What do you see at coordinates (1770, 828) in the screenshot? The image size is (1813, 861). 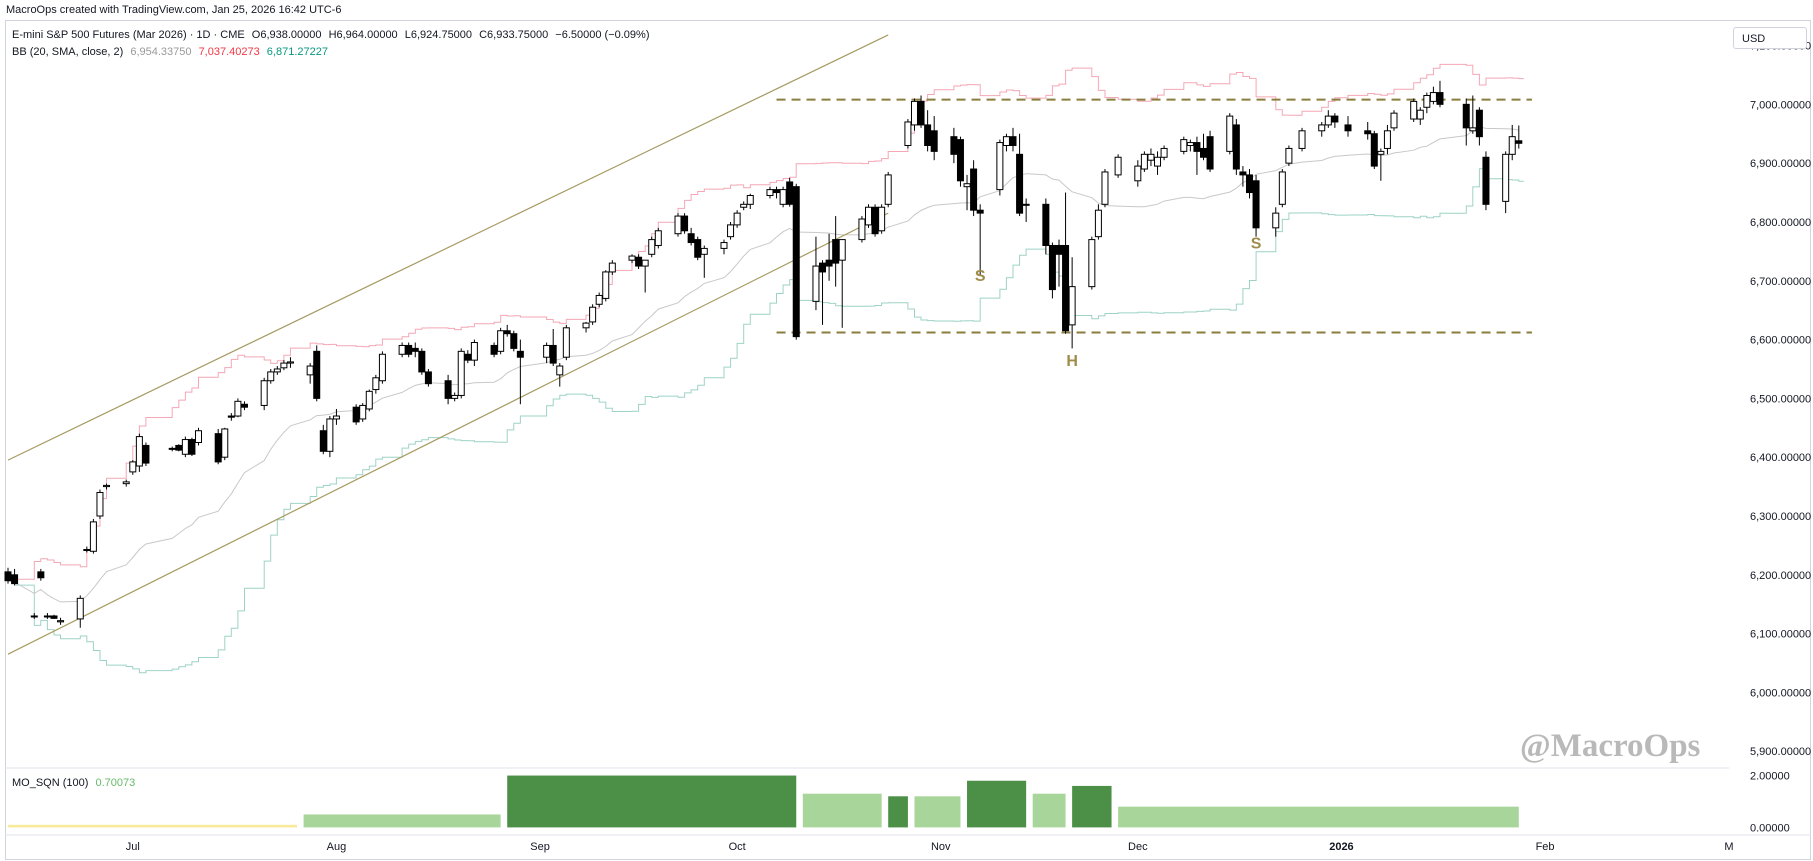 I see `sqn-tick-label: 0.00000` at bounding box center [1770, 828].